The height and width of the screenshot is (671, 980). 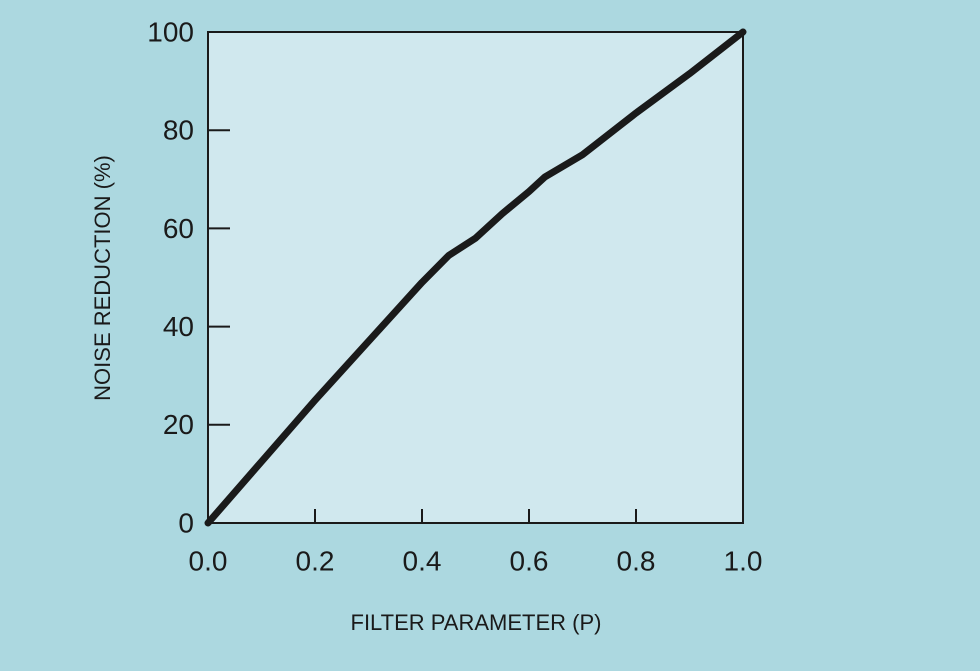 I want to click on x-tick-label: 0.6, so click(x=529, y=560).